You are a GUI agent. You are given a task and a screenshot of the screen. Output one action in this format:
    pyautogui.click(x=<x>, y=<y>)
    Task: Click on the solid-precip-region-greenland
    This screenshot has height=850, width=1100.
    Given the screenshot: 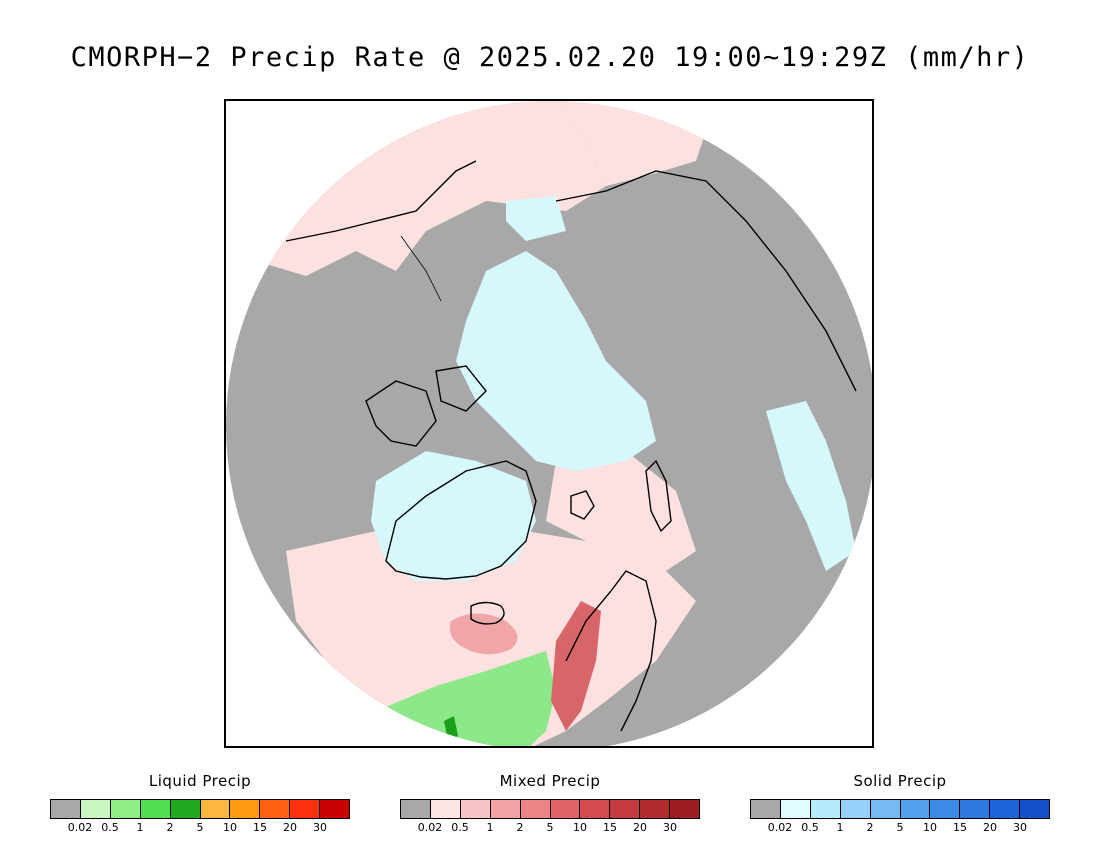 What is the action you would take?
    pyautogui.click(x=453, y=516)
    